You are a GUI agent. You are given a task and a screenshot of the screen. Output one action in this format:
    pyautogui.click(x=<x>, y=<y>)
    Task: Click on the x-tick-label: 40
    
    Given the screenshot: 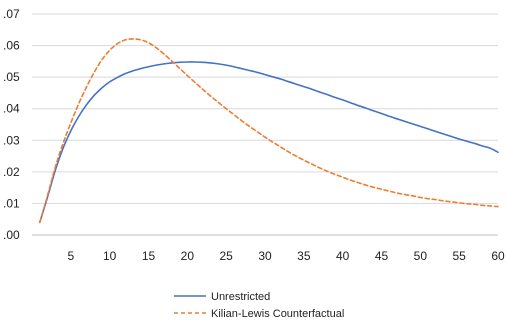 What is the action you would take?
    pyautogui.click(x=343, y=256)
    